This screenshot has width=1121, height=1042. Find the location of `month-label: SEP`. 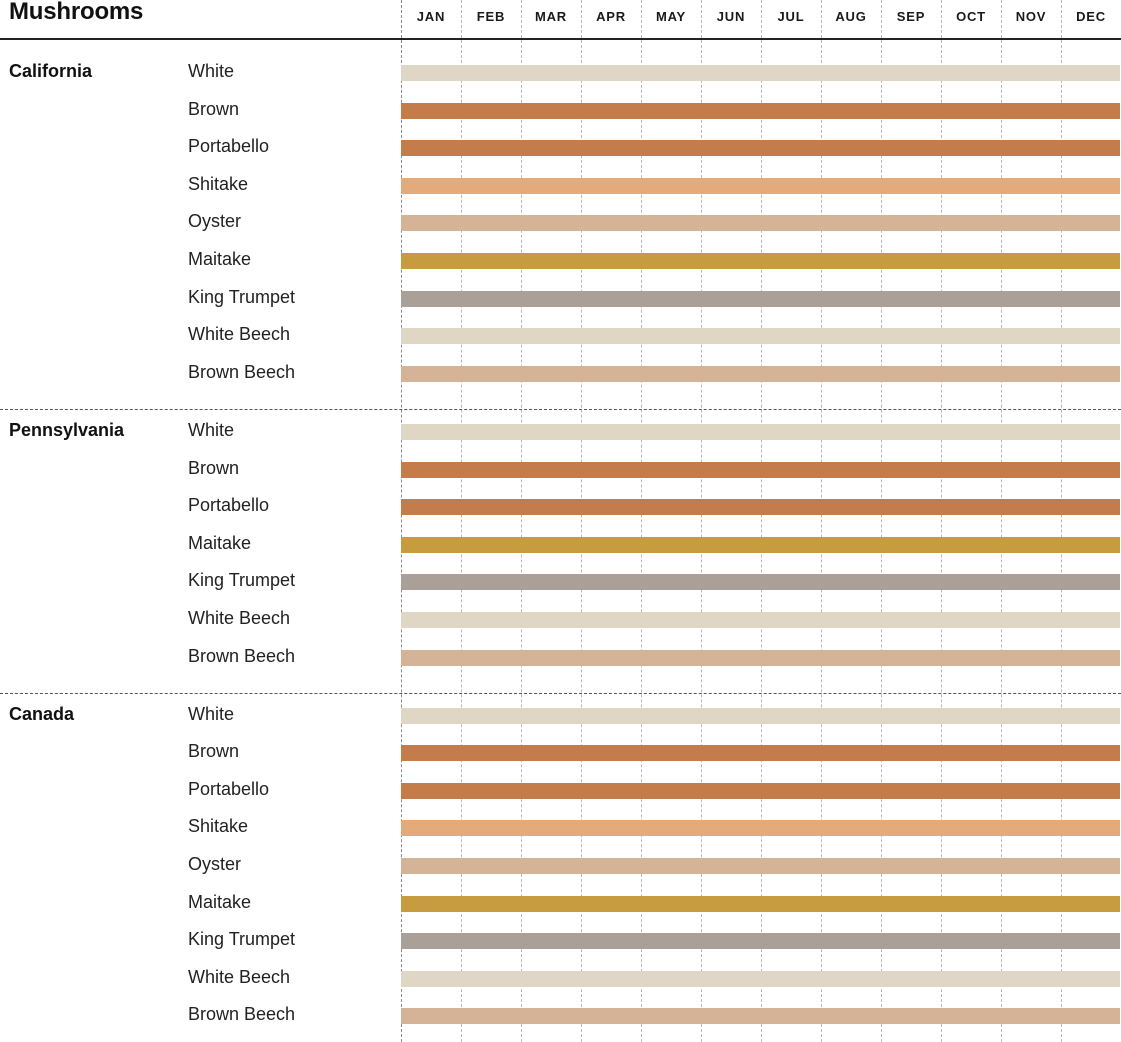

month-label: SEP is located at coordinates (911, 16).